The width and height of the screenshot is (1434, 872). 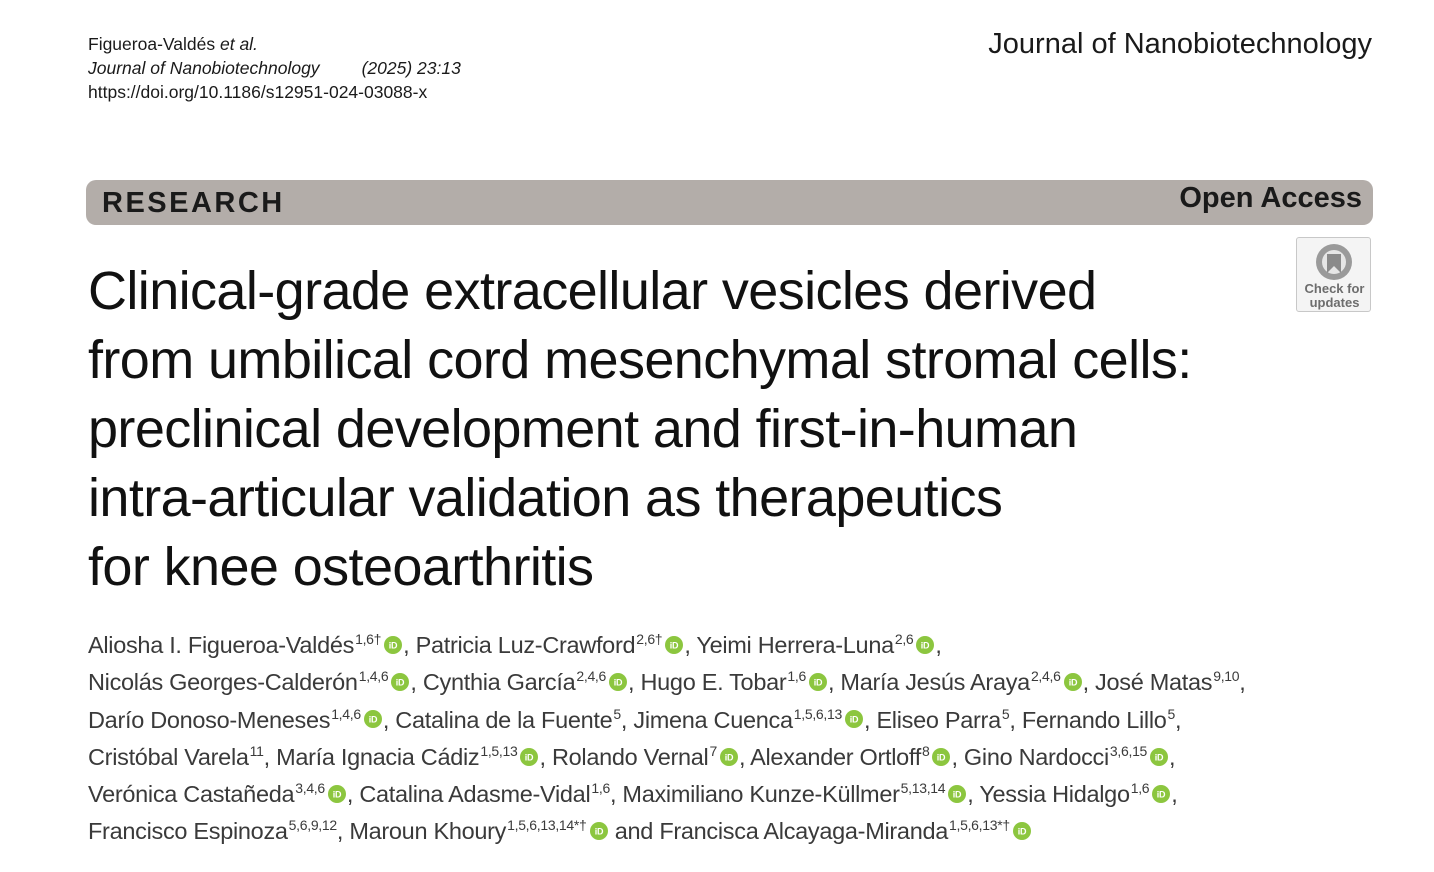 I want to click on open-access-label: Open Access, so click(x=1270, y=198).